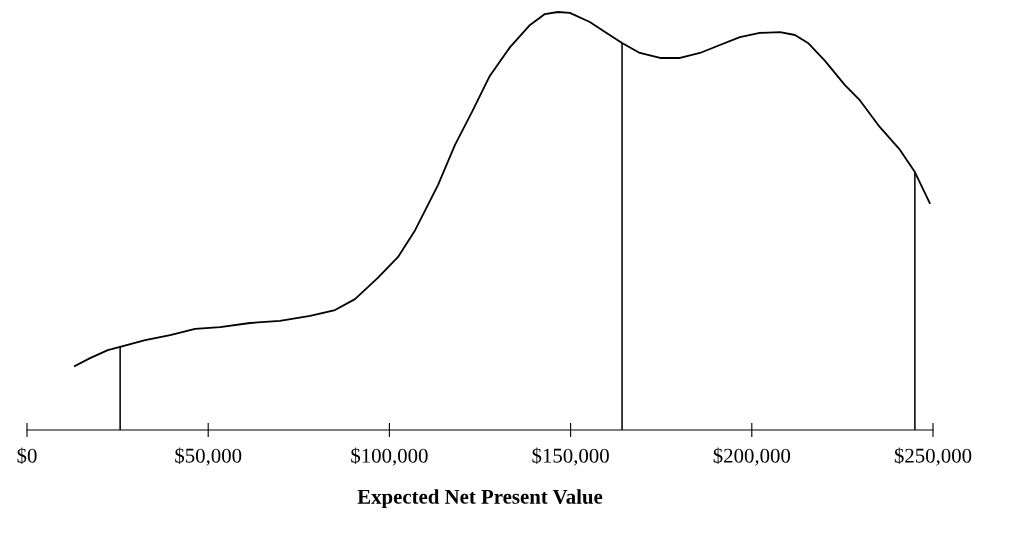 The image size is (1021, 544). What do you see at coordinates (752, 456) in the screenshot?
I see `x-tick-label: $200,000` at bounding box center [752, 456].